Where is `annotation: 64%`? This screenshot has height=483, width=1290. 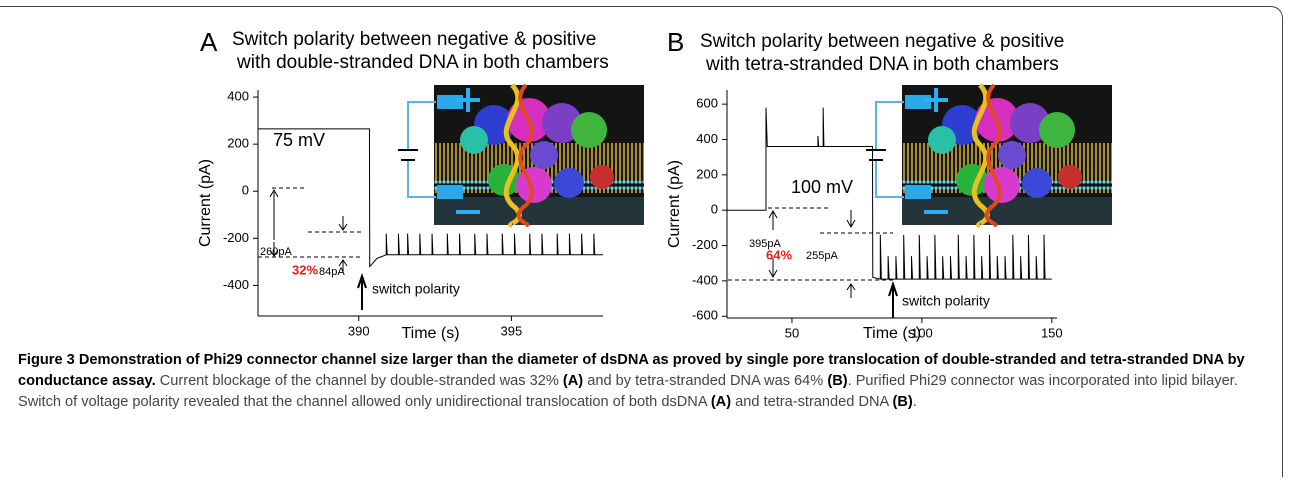
annotation: 64% is located at coordinates (779, 254).